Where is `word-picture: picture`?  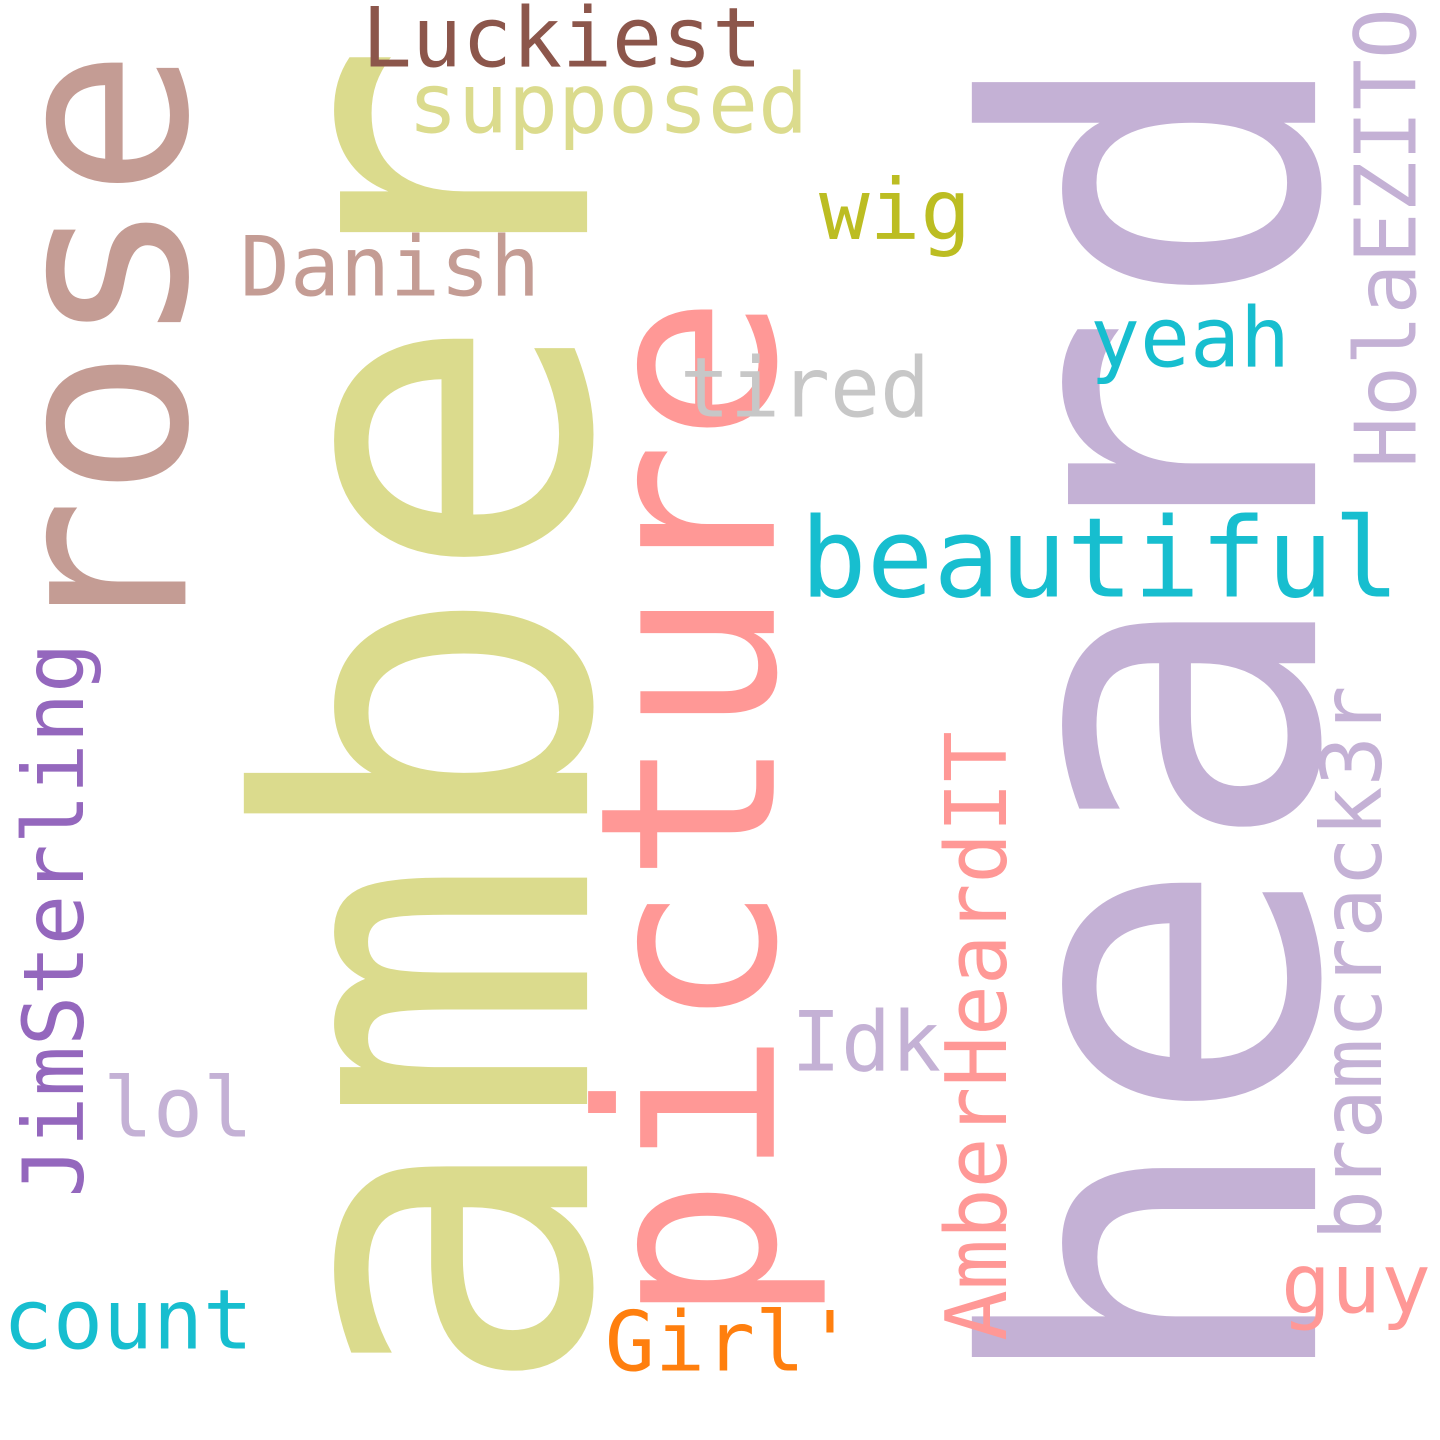 word-picture: picture is located at coordinates (689, 810).